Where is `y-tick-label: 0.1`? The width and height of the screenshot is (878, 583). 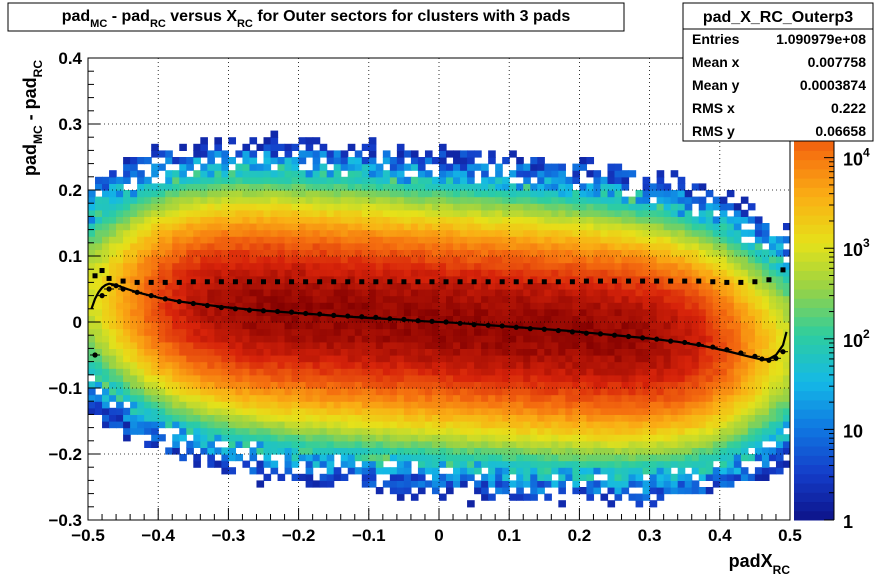
y-tick-label: 0.1 is located at coordinates (70, 256).